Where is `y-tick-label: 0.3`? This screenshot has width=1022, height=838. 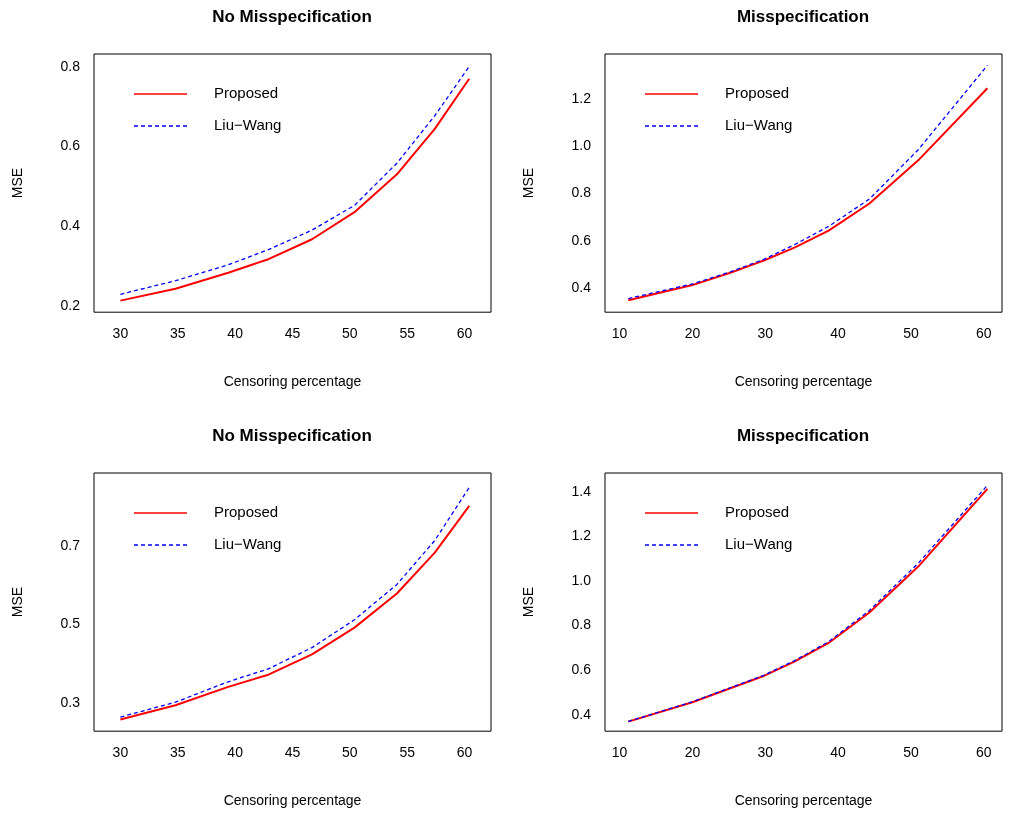 y-tick-label: 0.3 is located at coordinates (70, 701).